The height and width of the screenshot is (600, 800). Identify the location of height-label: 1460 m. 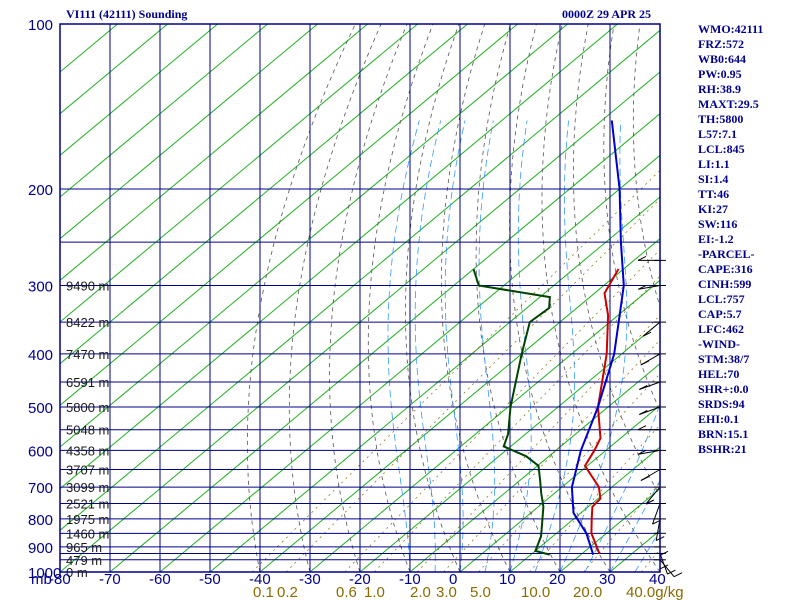
(87, 533).